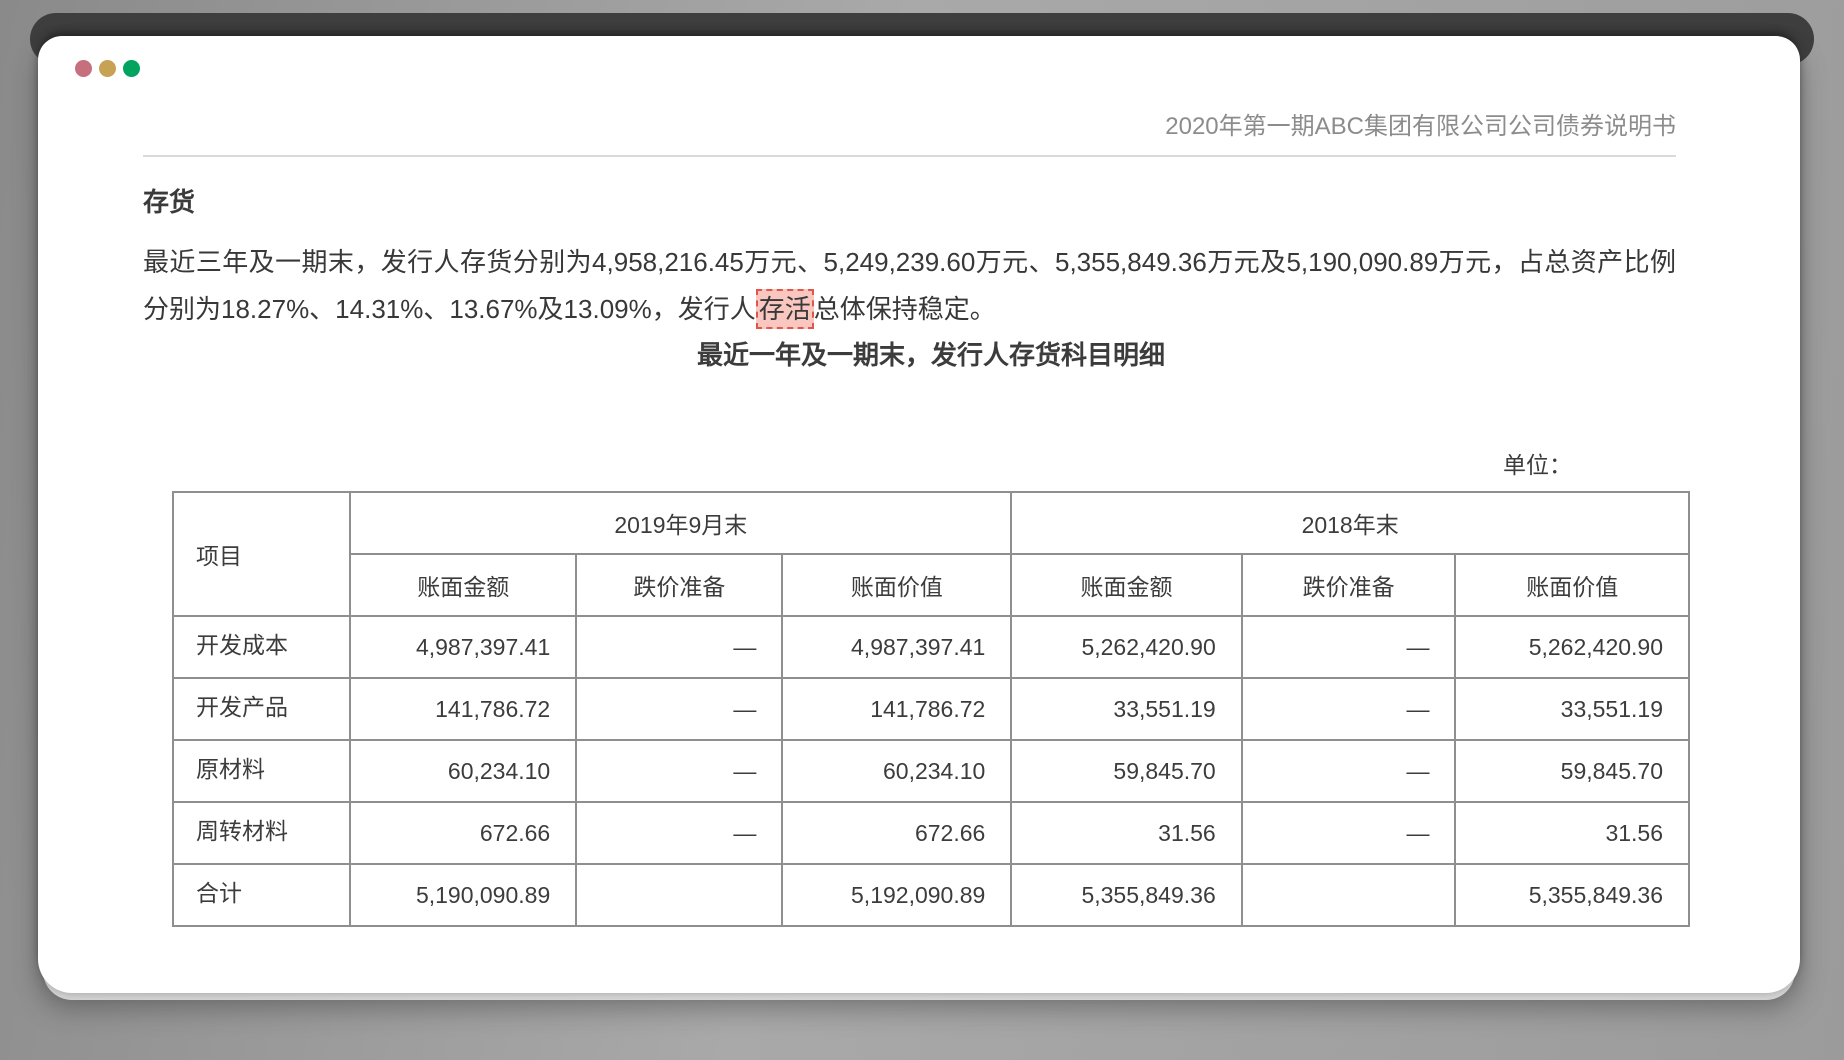 The width and height of the screenshot is (1844, 1060). I want to click on paragraph-text-post: 总体保持稳定。, so click(904, 309).